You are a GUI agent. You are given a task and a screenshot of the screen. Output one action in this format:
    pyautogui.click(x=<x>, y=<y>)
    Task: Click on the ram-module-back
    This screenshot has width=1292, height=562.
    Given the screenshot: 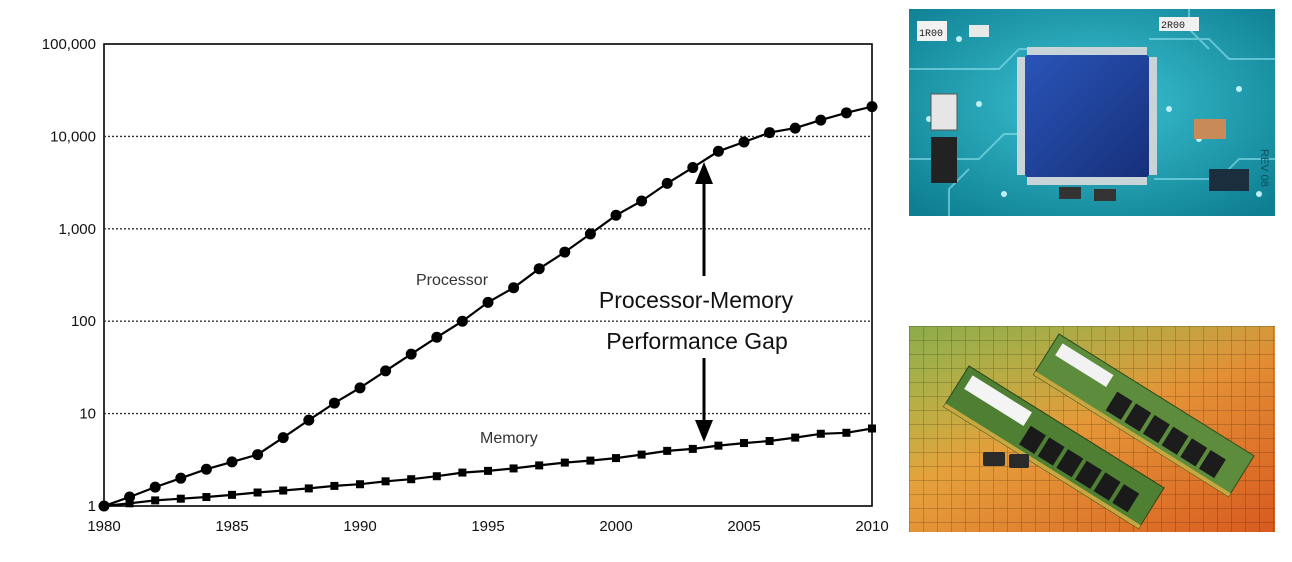 What is the action you would take?
    pyautogui.click(x=1143, y=415)
    